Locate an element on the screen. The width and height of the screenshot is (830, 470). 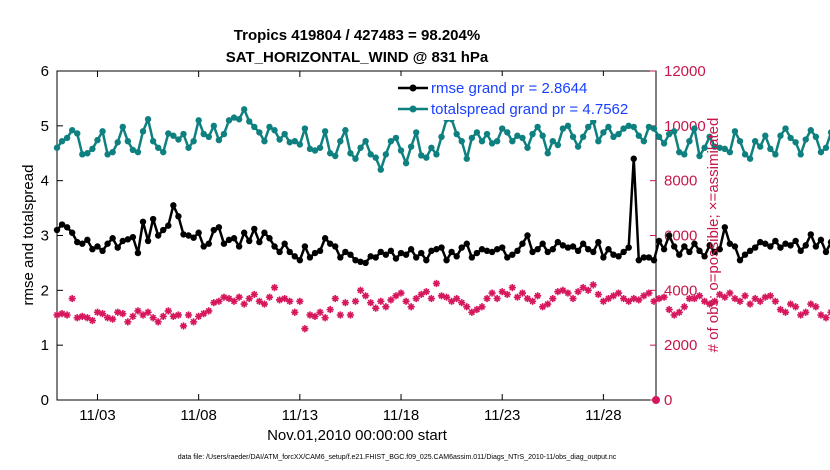
y-tick-label: 0 is located at coordinates (45, 400).